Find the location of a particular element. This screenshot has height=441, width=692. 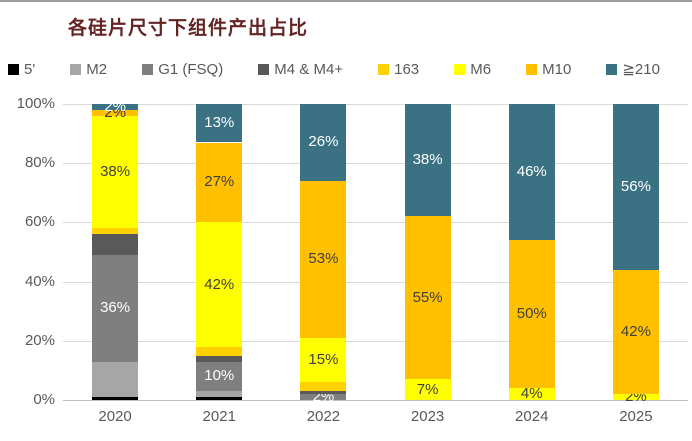

legend-label: 5' is located at coordinates (30, 69).